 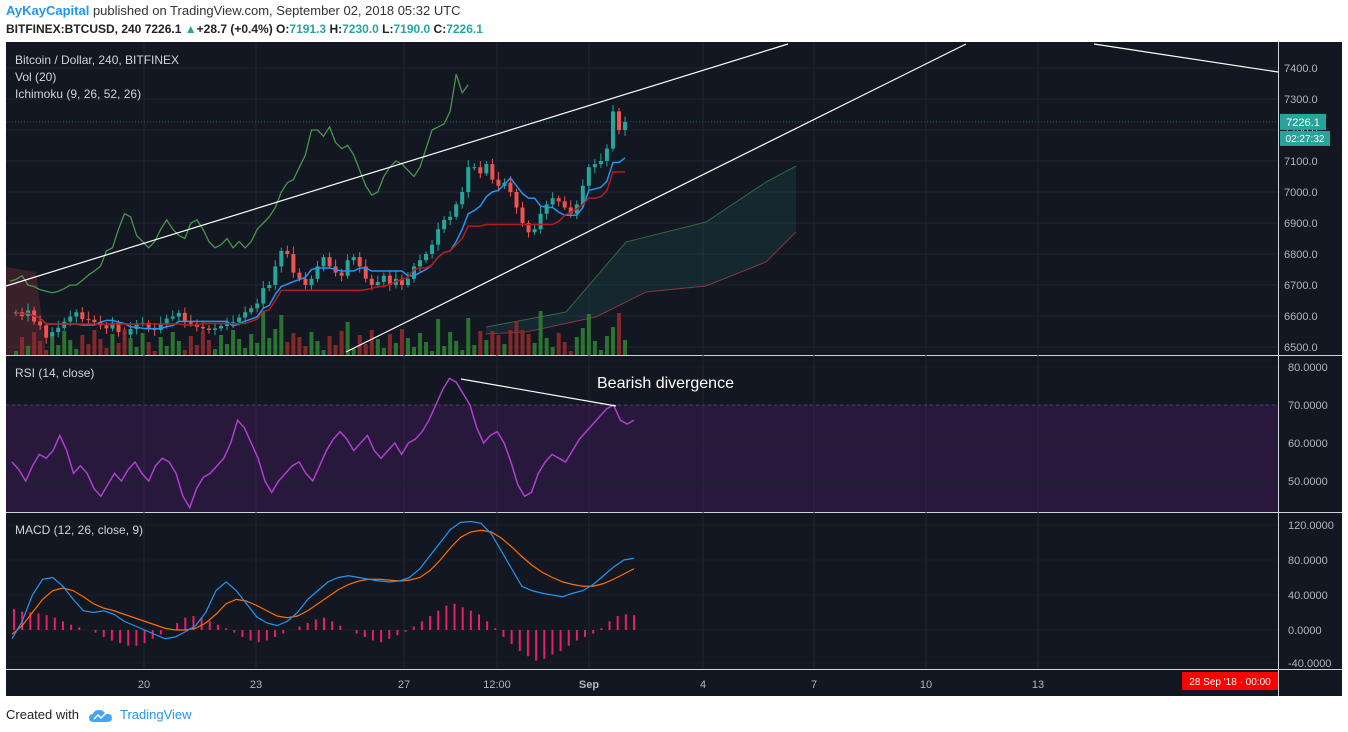 What do you see at coordinates (256, 685) in the screenshot?
I see `x-tick-label: 23` at bounding box center [256, 685].